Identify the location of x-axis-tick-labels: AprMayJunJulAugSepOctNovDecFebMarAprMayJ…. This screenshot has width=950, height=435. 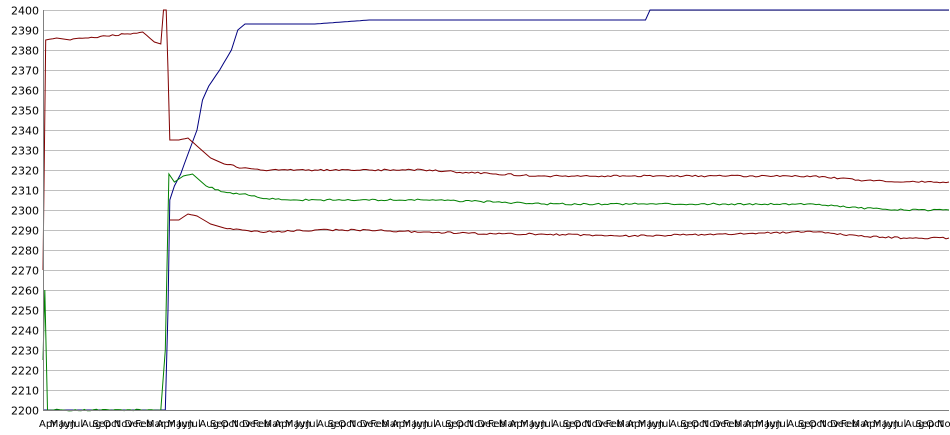
(494, 424).